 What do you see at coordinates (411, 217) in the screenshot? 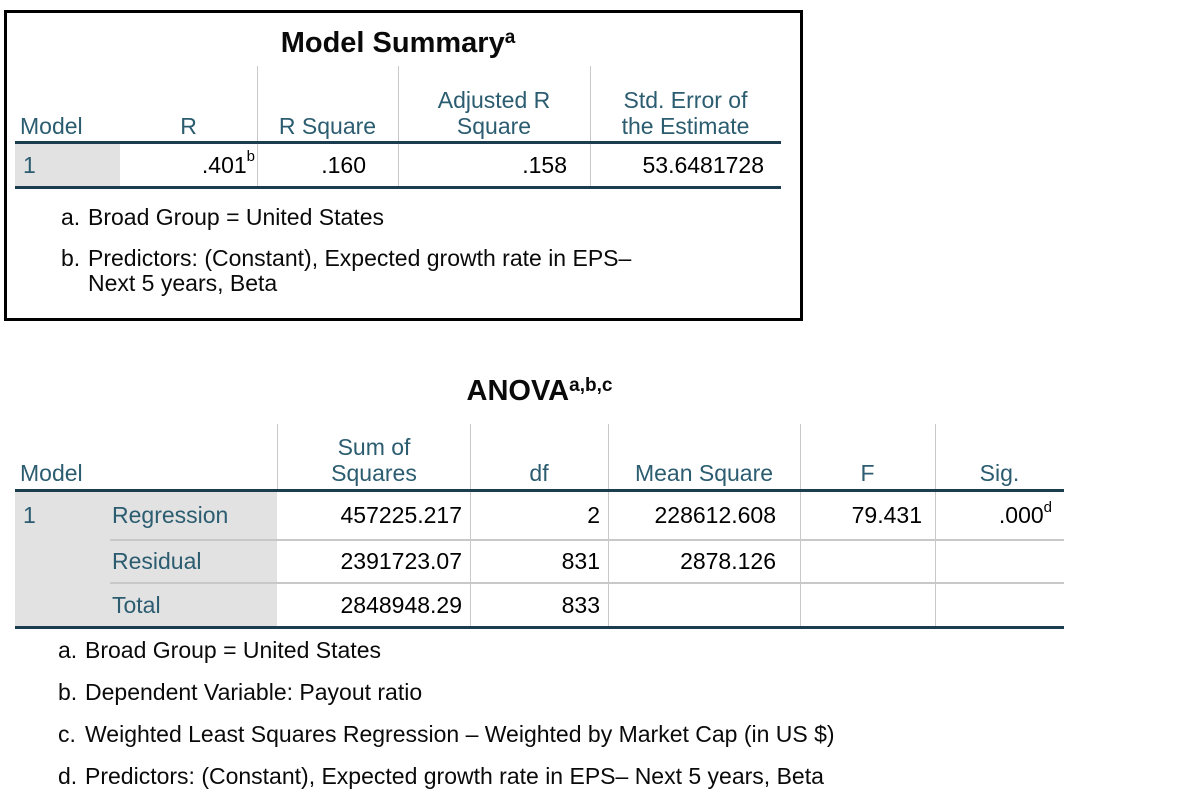
I see `ms-footnote-a: a. Broad Group = United States` at bounding box center [411, 217].